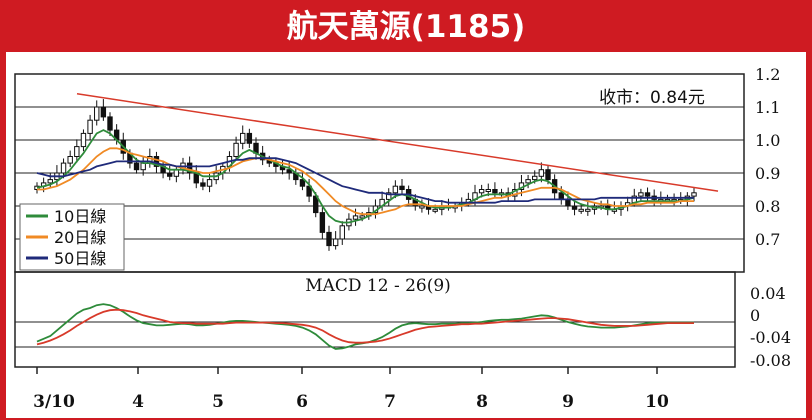 The width and height of the screenshot is (812, 420). What do you see at coordinates (218, 402) in the screenshot?
I see `x-tick-label: 5` at bounding box center [218, 402].